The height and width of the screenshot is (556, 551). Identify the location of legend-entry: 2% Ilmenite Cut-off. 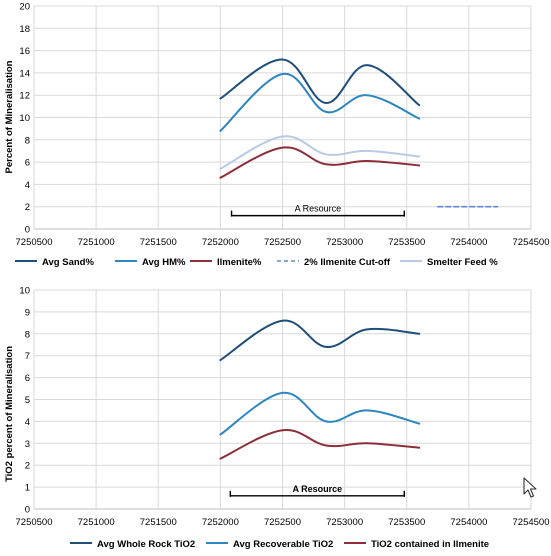
(334, 262).